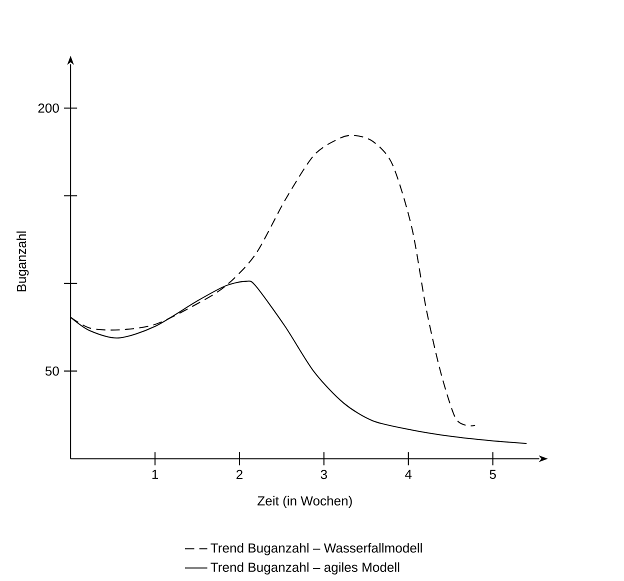  Describe the element at coordinates (408, 474) in the screenshot. I see `x-tick-label: 4` at that location.